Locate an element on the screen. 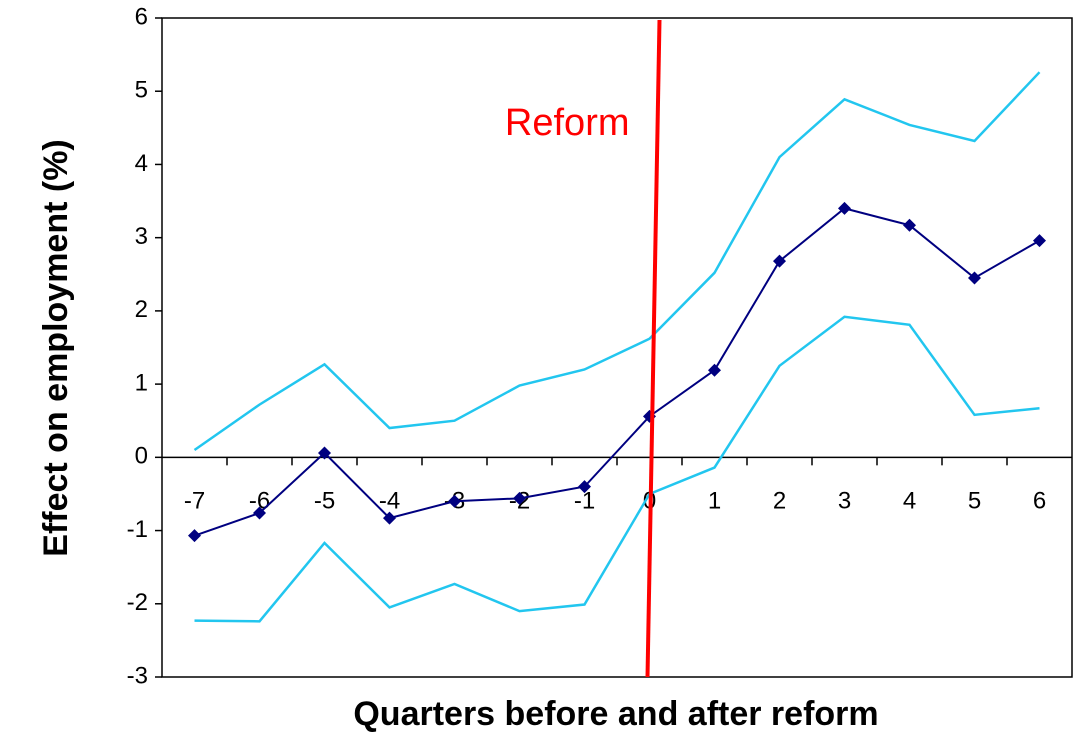  x-tick-label: 2 is located at coordinates (779, 501).